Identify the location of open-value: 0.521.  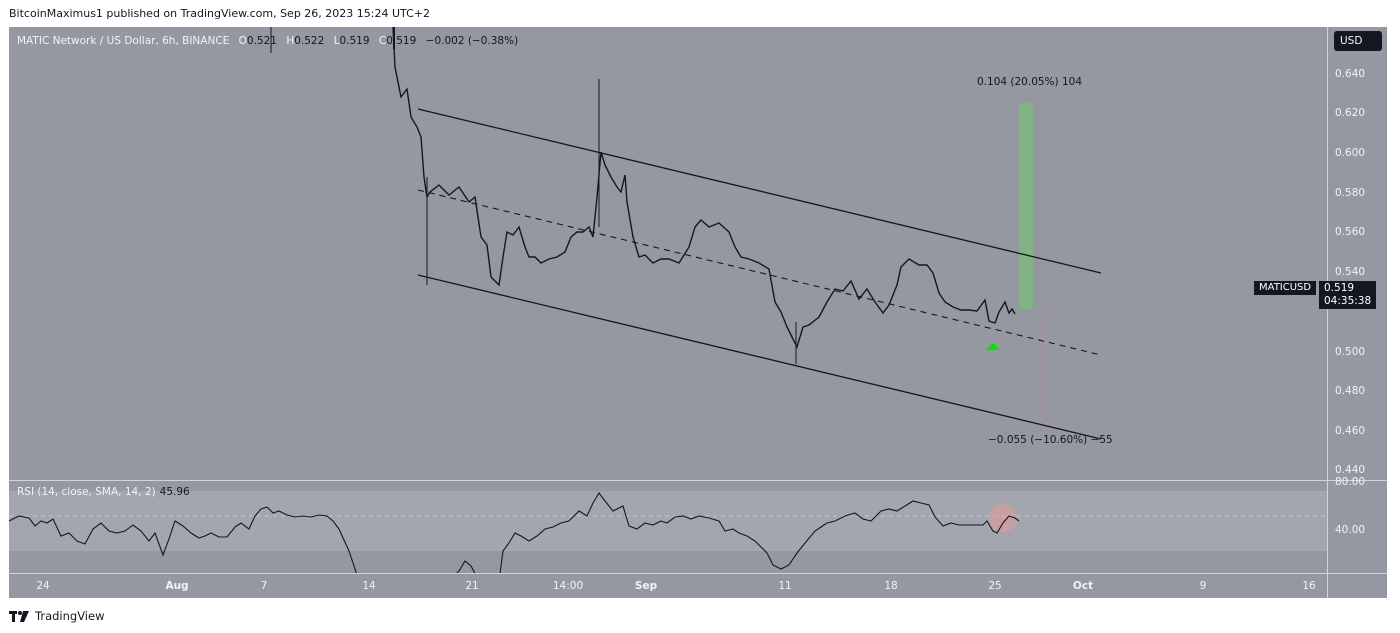
(261, 41).